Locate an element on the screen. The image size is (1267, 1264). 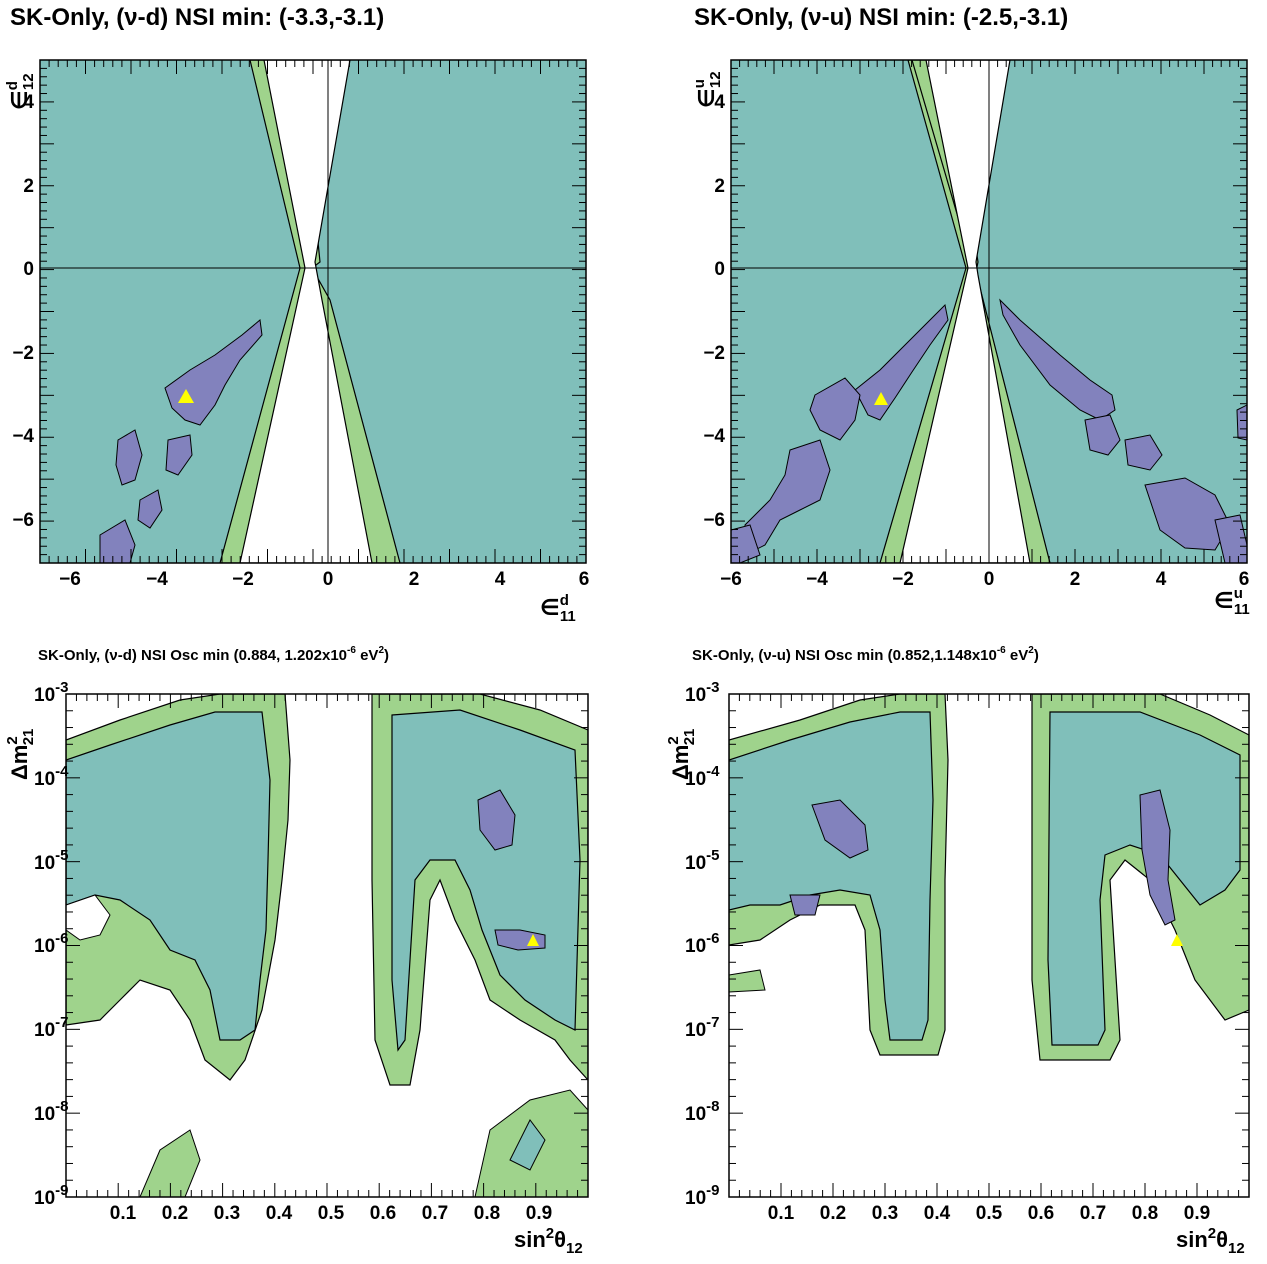
panel-osc-d-y-ticks: 10⁻³ 10⁻⁴ 10⁻⁵ 10⁻⁶ 10⁻⁷ 10⁻⁸ 10⁻⁹ is located at coordinates (51, 944).